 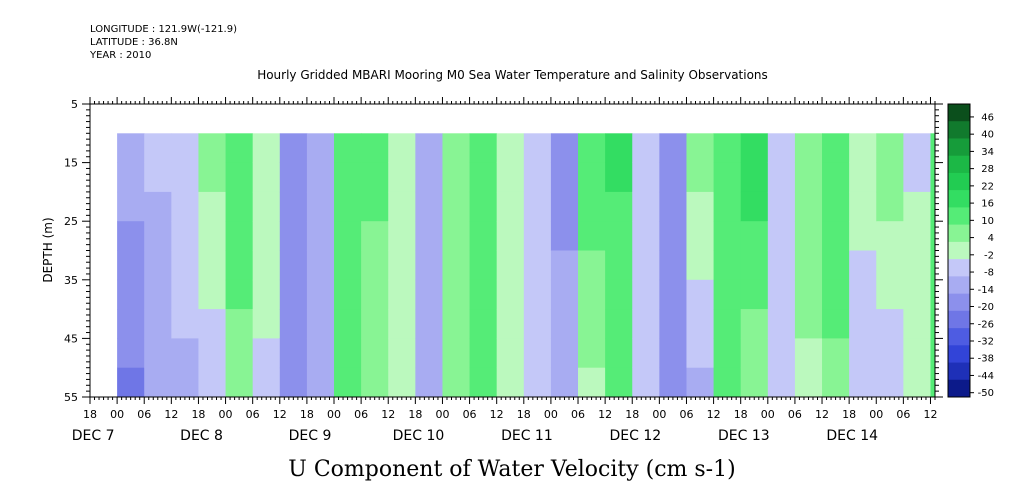 What do you see at coordinates (419, 436) in the screenshot?
I see `x-day-label: DEC 10` at bounding box center [419, 436].